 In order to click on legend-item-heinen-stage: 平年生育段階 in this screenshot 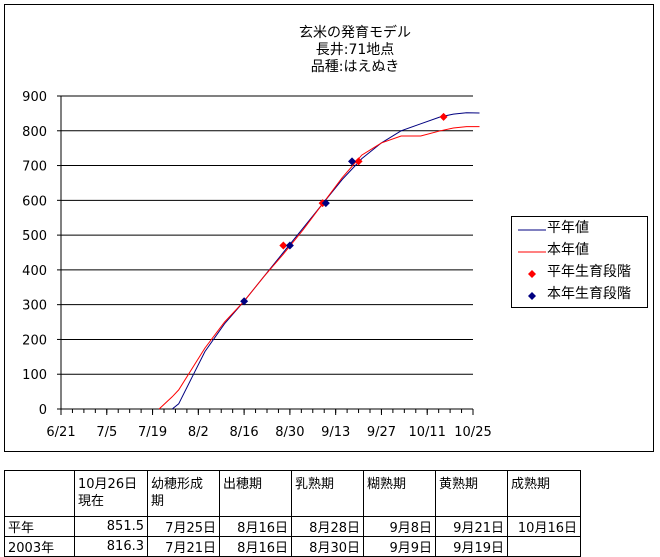, I will do `click(579, 273)`.